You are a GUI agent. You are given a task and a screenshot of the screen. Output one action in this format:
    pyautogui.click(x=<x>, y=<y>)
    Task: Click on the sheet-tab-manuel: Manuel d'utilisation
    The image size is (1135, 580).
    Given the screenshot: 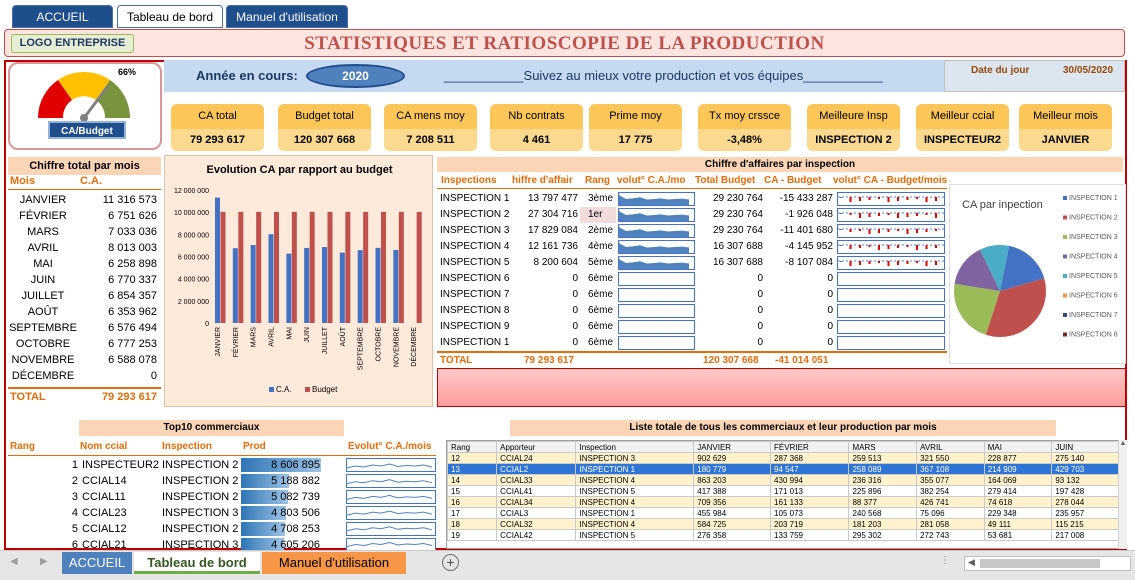 What is the action you would take?
    pyautogui.click(x=334, y=563)
    